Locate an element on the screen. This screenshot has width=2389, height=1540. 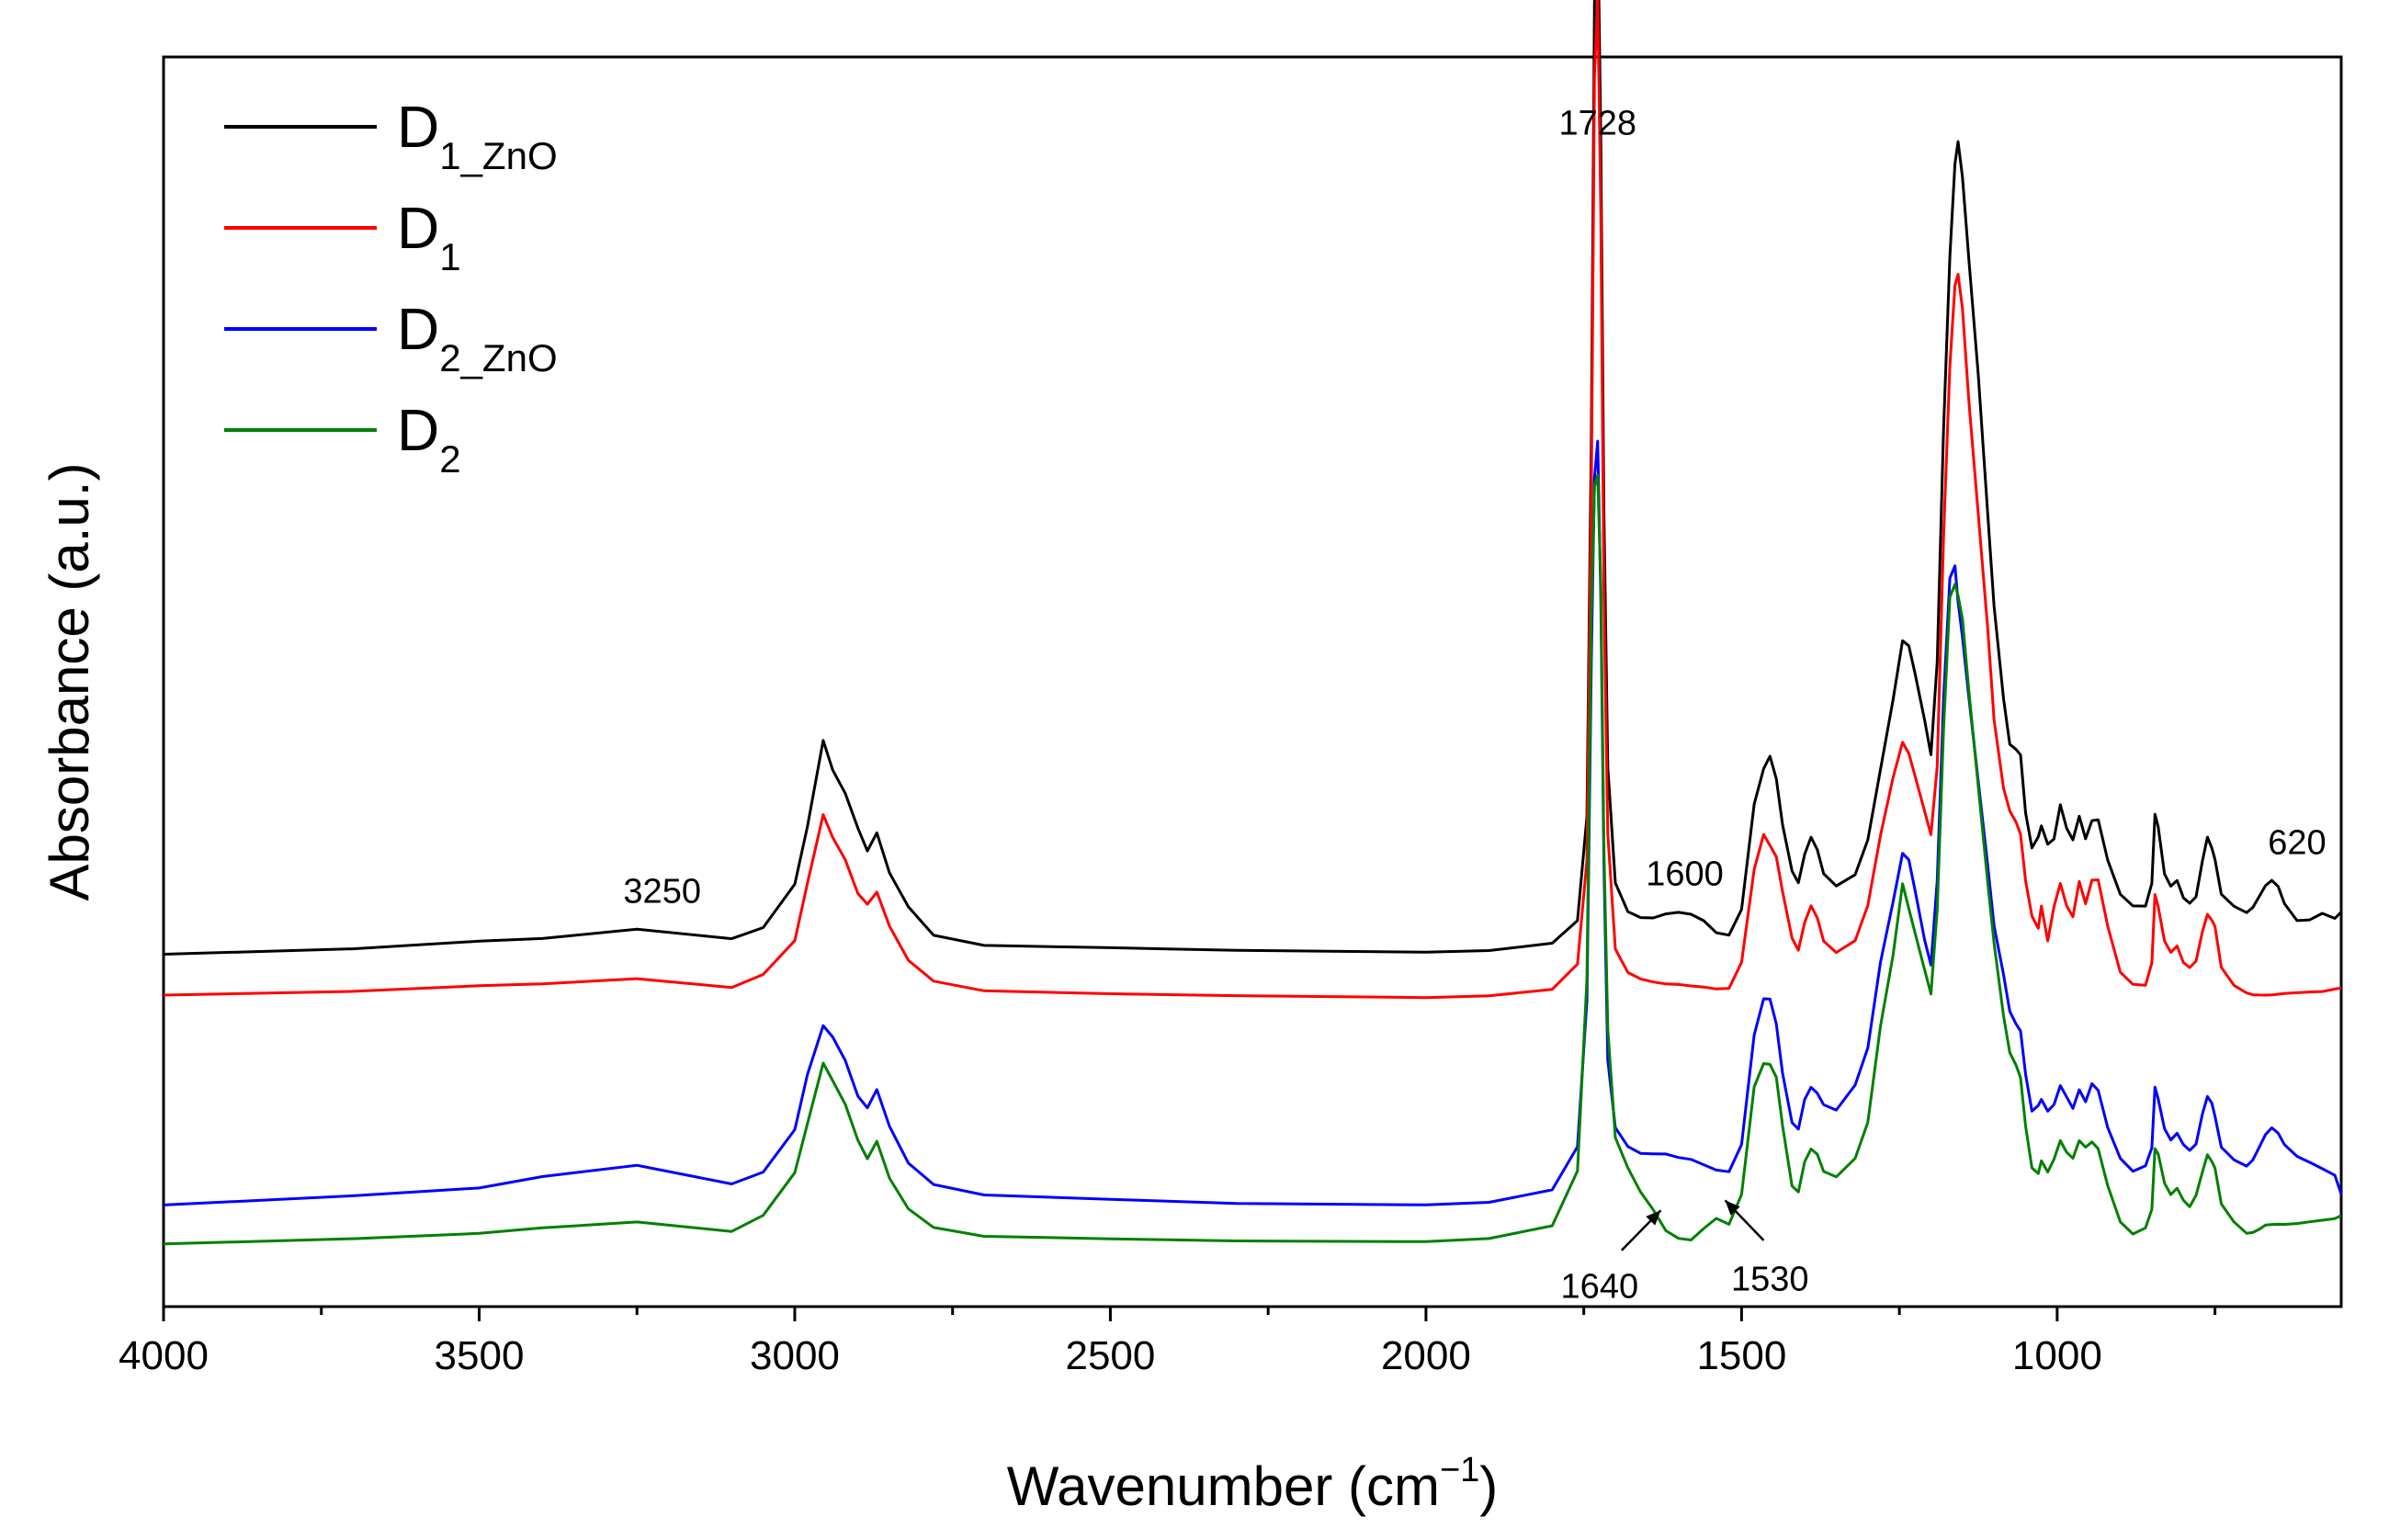
x-tick-label: 3500 is located at coordinates (480, 1355).